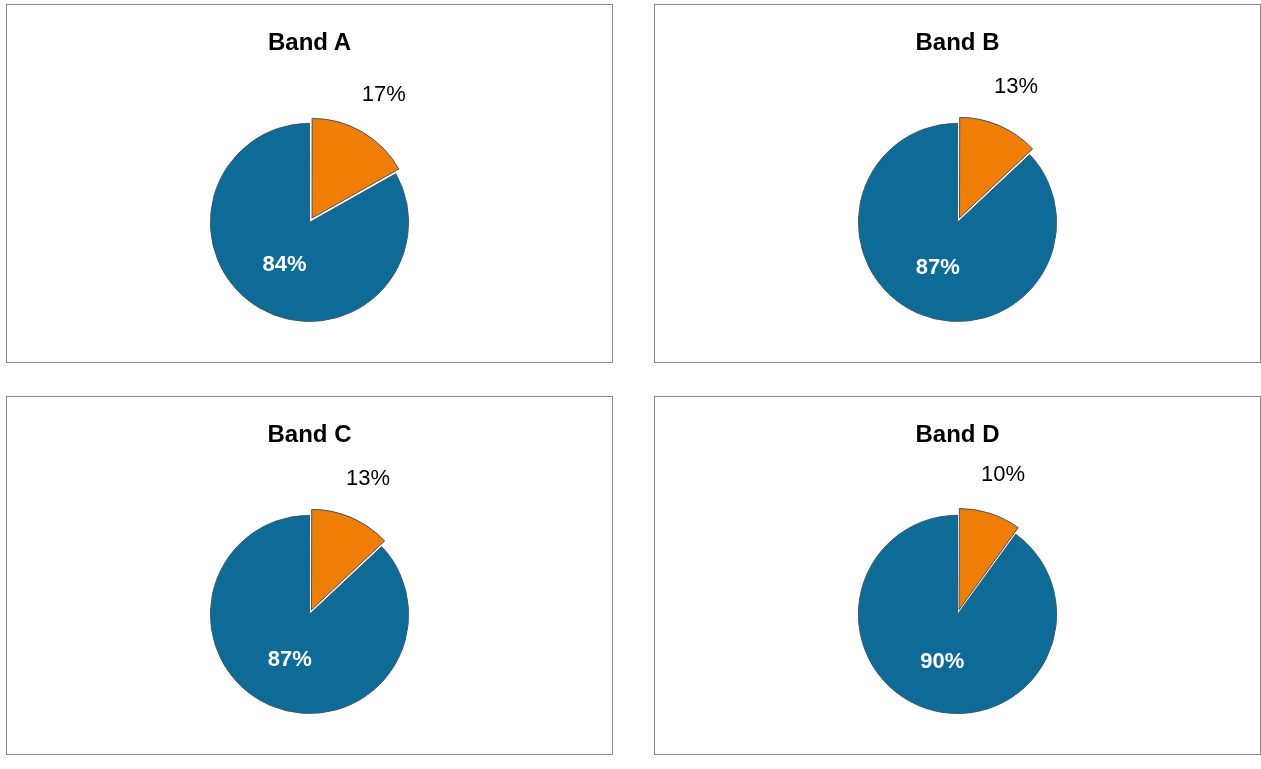 This screenshot has height=769, width=1261. I want to click on chart-title: Band B, so click(957, 42).